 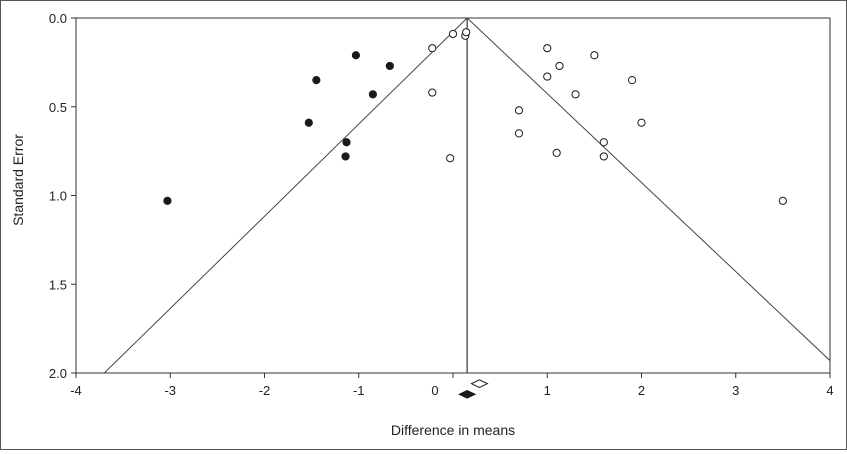 What do you see at coordinates (452, 385) in the screenshot?
I see `x-axis: -4 -3 -2 -1 0 1 2 3 4` at bounding box center [452, 385].